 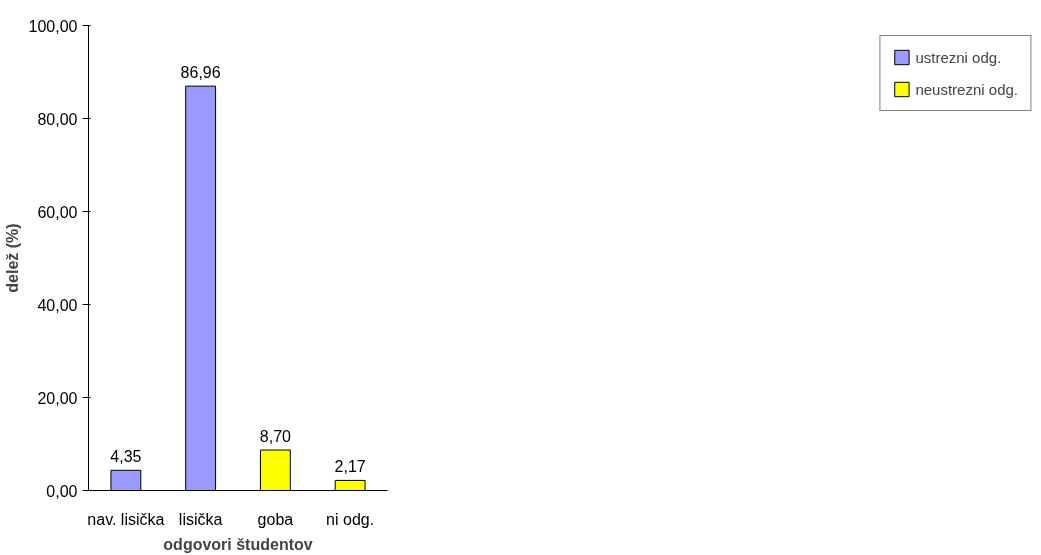 I want to click on y-tick-label: 20,00, so click(x=57, y=398).